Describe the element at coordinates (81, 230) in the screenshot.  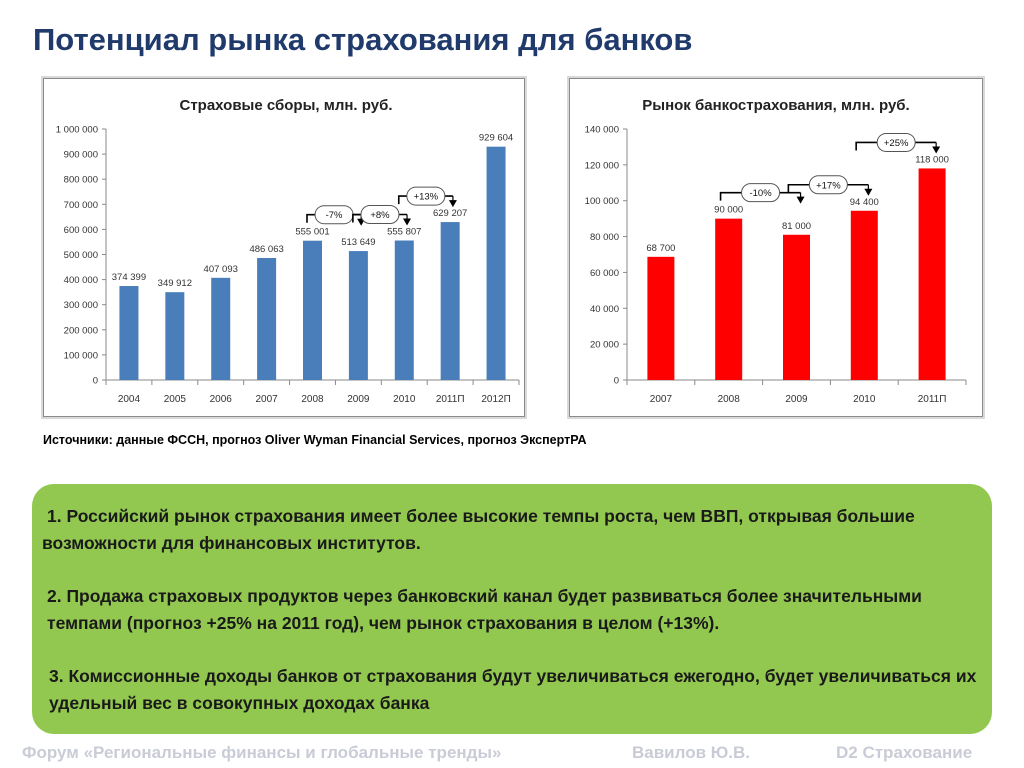
I see `y-tick-label: 600 000` at that location.